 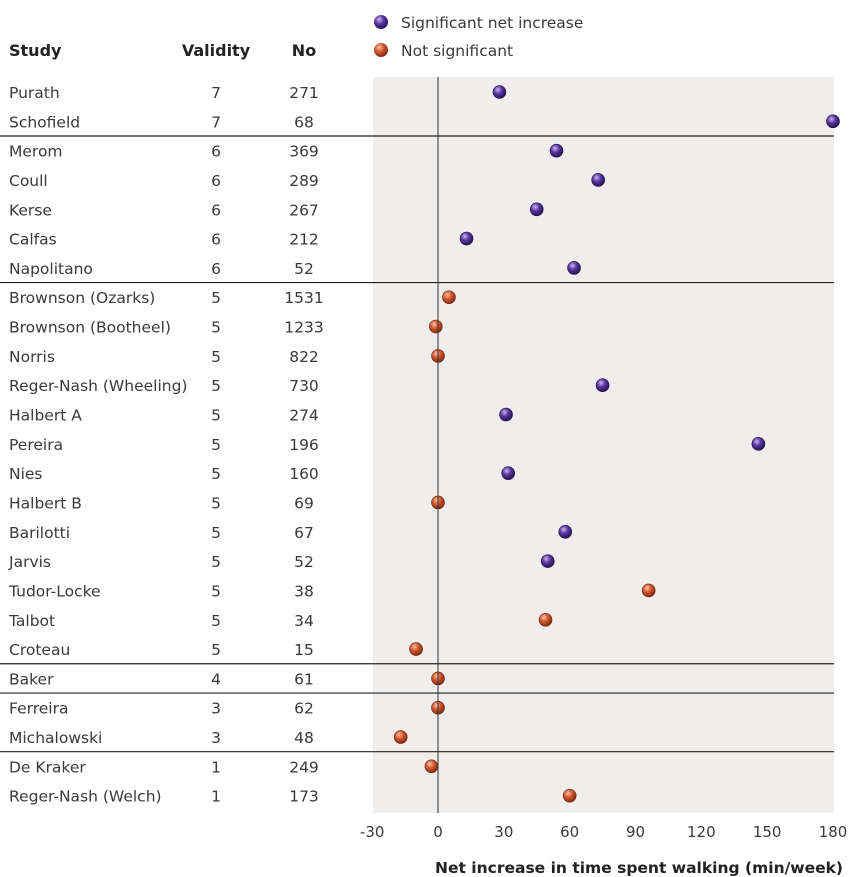 What do you see at coordinates (304, 738) in the screenshot?
I see `sample-size-value: 48` at bounding box center [304, 738].